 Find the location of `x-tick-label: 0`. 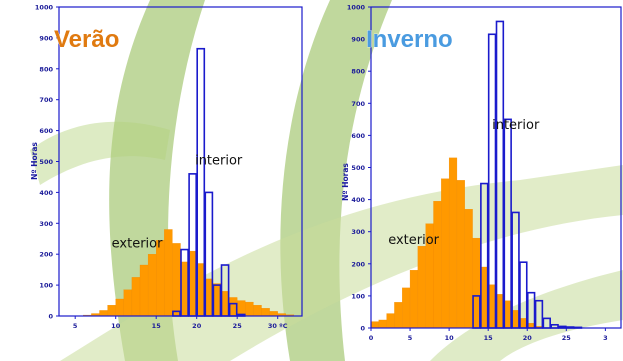

x-tick-label: 0 is located at coordinates (371, 338).